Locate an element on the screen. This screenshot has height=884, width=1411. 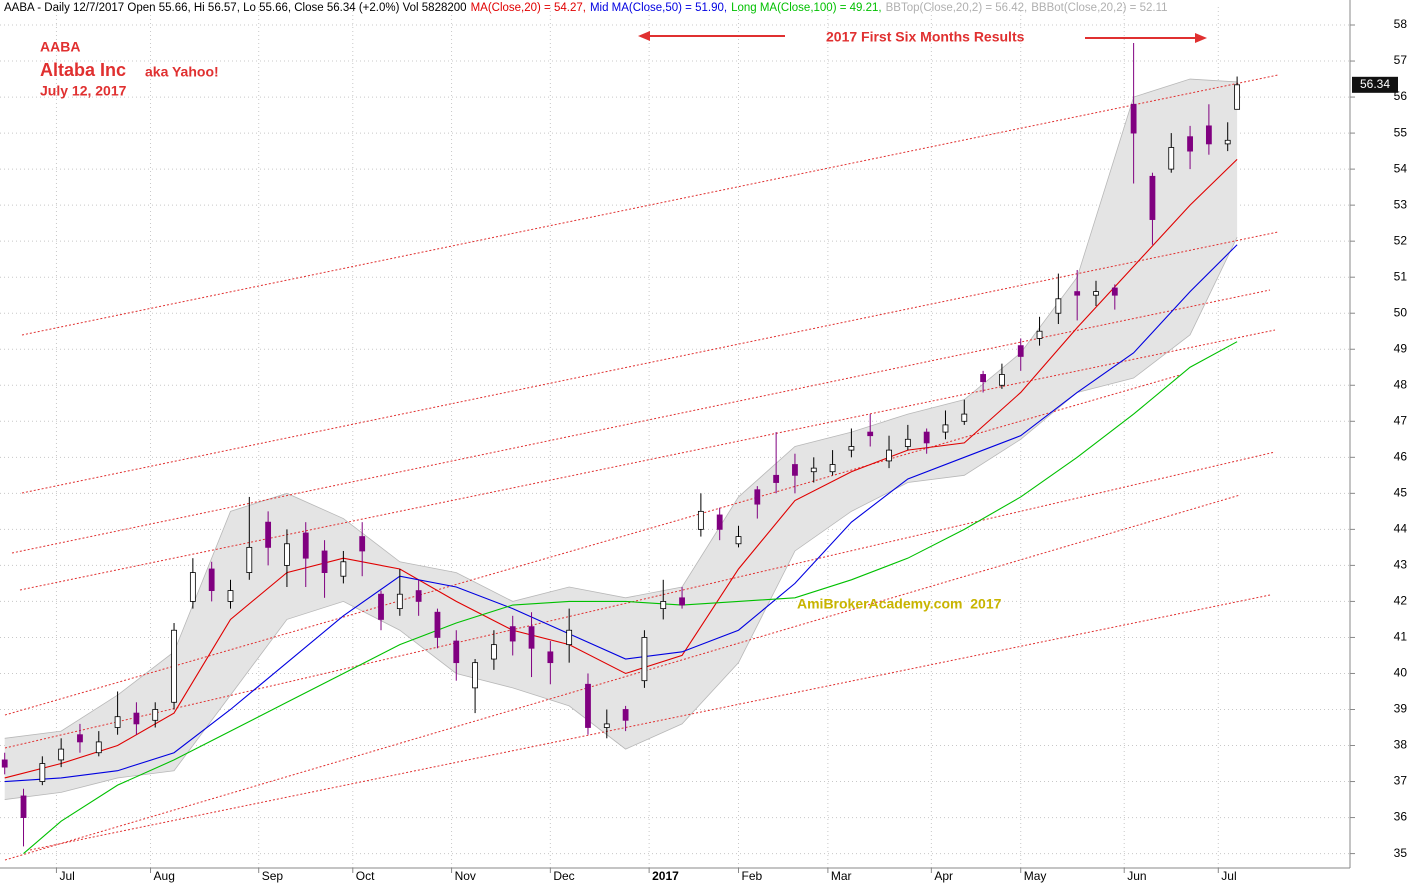
y-tick-label: 35 is located at coordinates (1401, 853).